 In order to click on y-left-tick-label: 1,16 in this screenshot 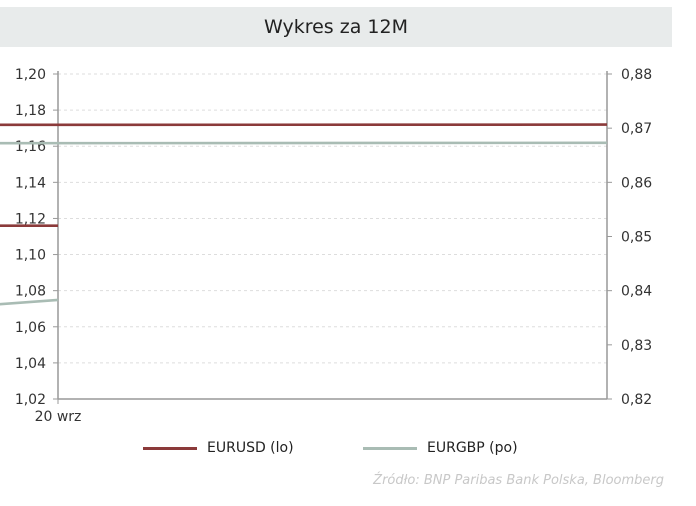, I will do `click(30, 147)`.